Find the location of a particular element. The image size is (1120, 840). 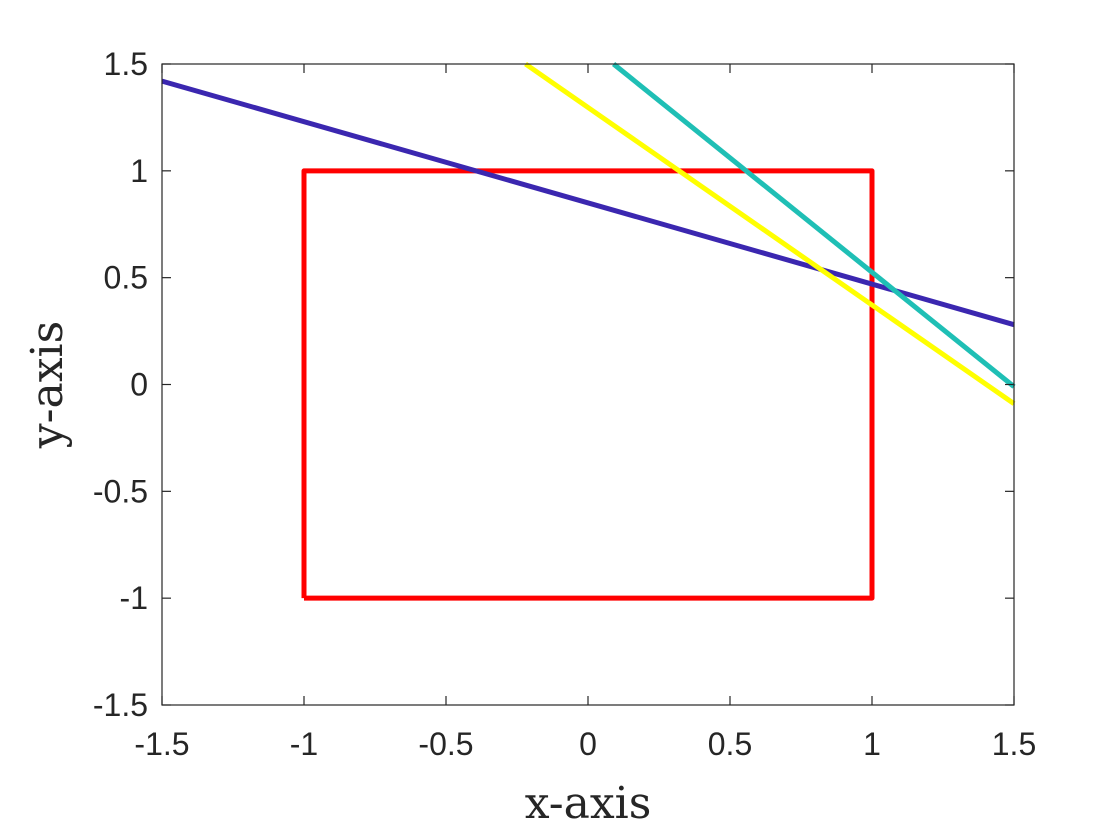

x-axis-label: x-axis is located at coordinates (588, 803).